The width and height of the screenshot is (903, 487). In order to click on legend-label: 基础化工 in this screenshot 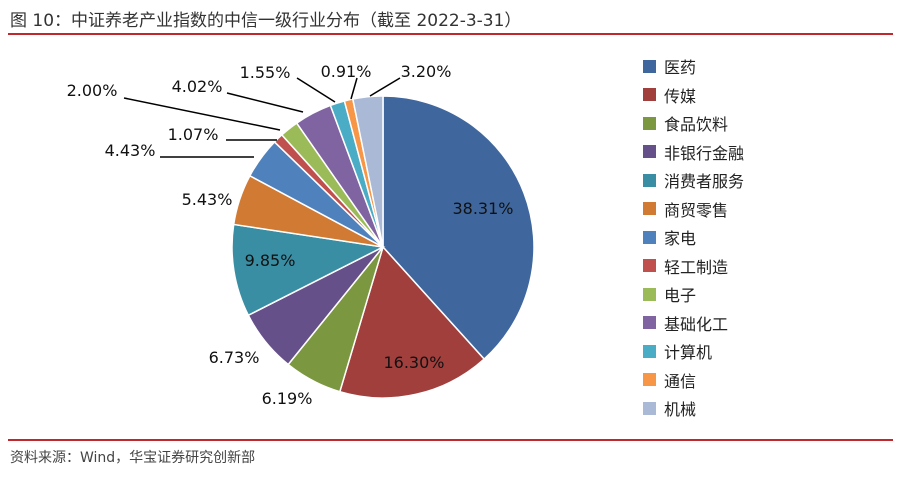, I will do `click(696, 324)`.